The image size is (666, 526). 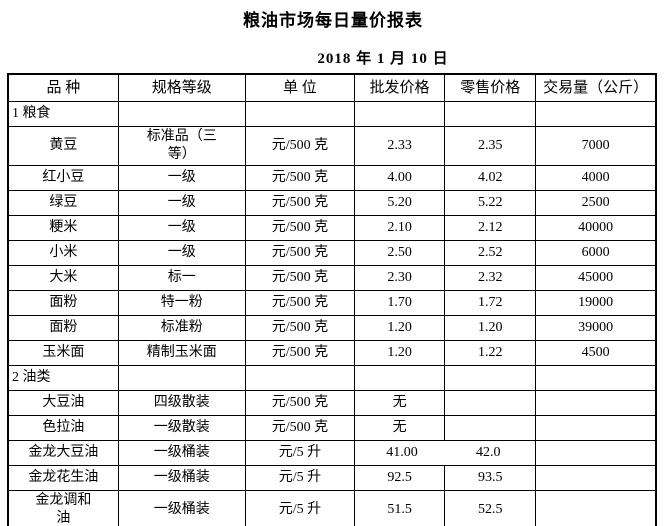 What do you see at coordinates (300, 87) in the screenshot?
I see `col-header-unit: 单 位` at bounding box center [300, 87].